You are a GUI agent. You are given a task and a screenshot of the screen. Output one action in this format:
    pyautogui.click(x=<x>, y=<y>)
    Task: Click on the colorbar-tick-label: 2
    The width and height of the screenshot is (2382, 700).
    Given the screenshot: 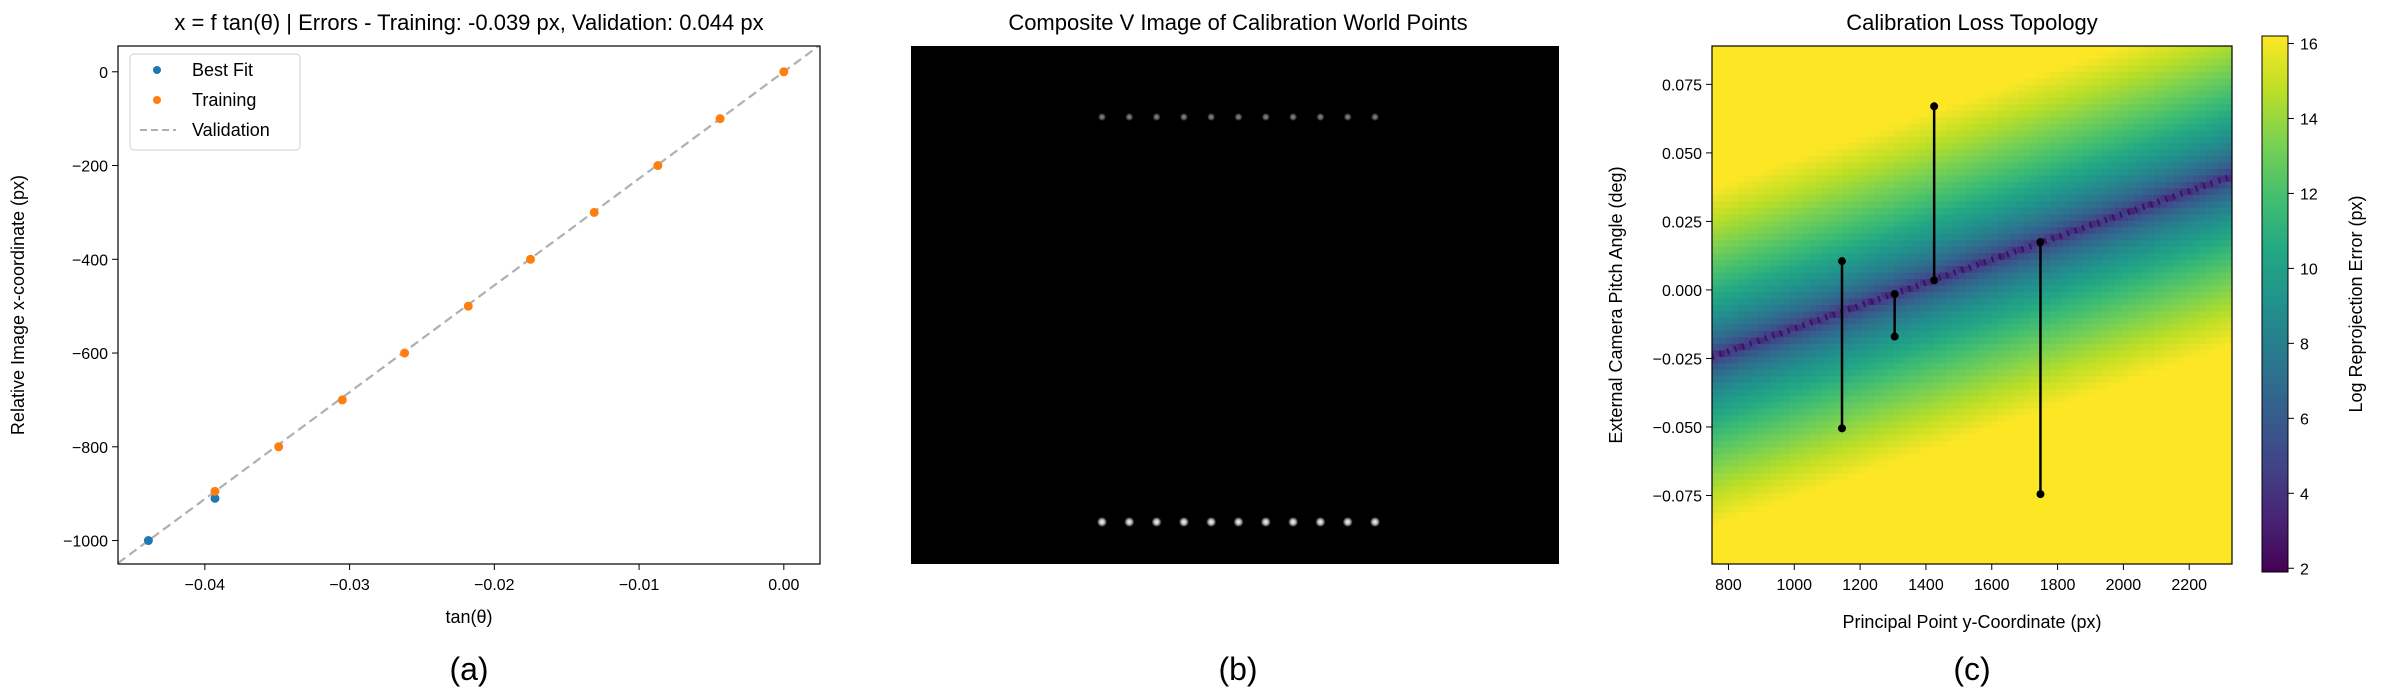 What is the action you would take?
    pyautogui.click(x=2304, y=569)
    